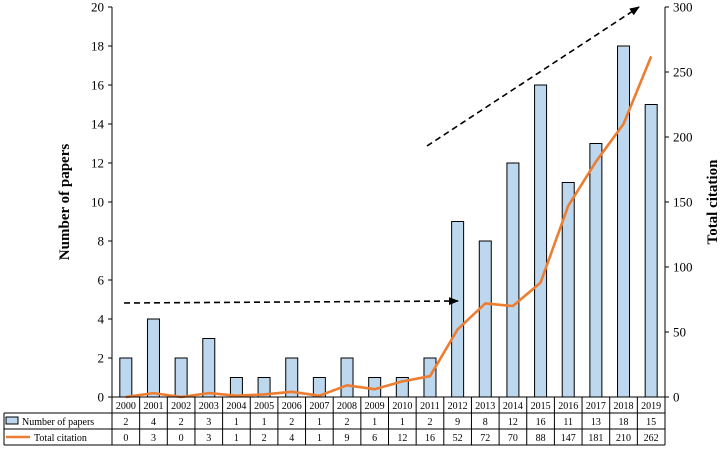 Image resolution: width=726 pixels, height=449 pixels. Describe the element at coordinates (101, 280) in the screenshot. I see `y-tick-label-left: 6` at that location.